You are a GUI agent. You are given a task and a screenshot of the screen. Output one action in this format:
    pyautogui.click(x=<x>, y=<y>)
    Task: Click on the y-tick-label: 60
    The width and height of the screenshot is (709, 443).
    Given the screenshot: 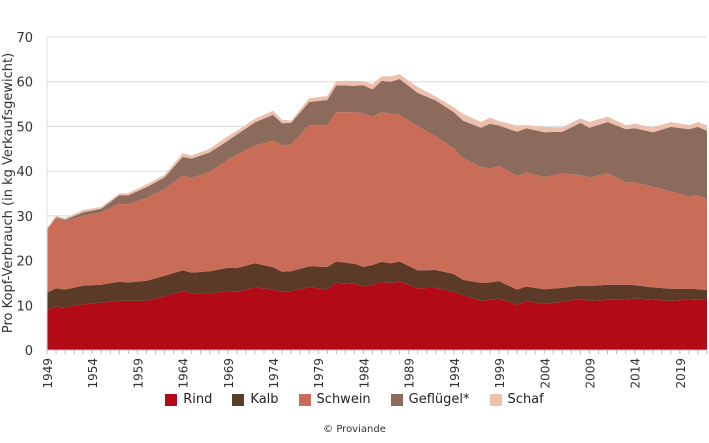 What is the action you would take?
    pyautogui.click(x=24, y=83)
    